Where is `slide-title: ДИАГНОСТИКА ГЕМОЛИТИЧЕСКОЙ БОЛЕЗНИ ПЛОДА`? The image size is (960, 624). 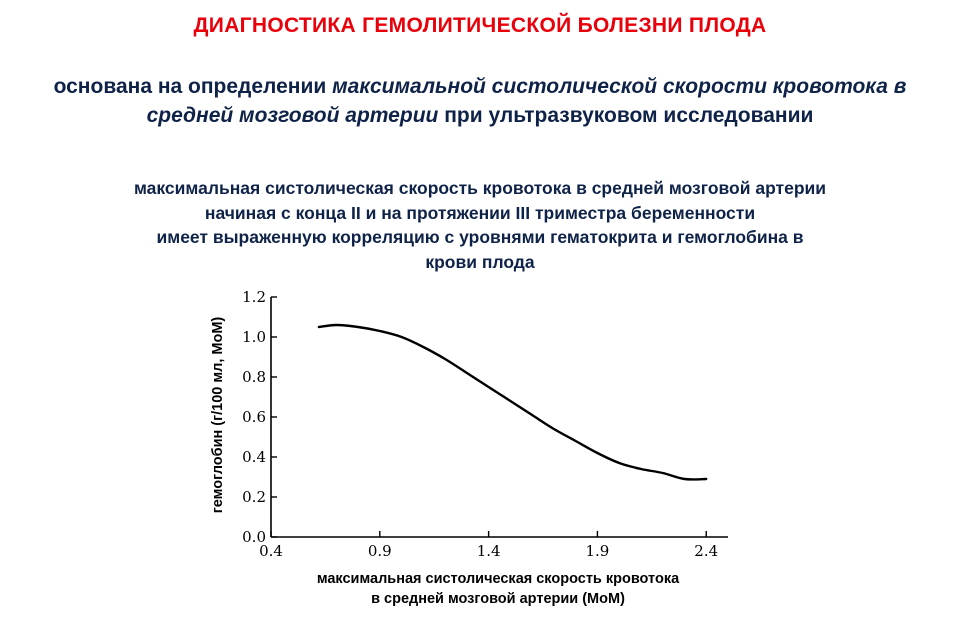
slide-title: ДИАГНОСТИКА ГЕМОЛИТИЧЕСКОЙ БОЛЕЗНИ ПЛОДА is located at coordinates (480, 25).